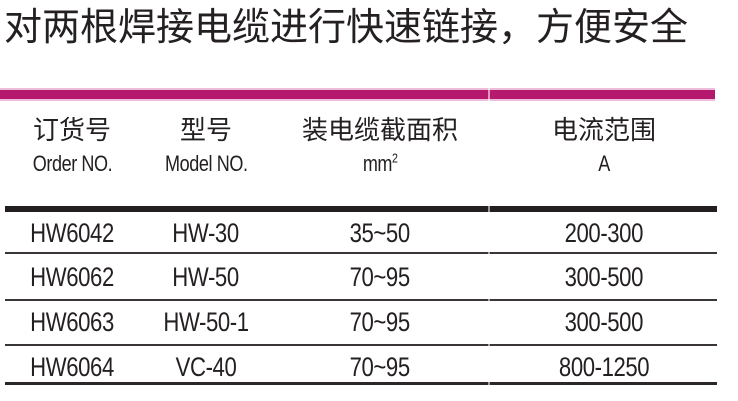 This screenshot has height=401, width=738. What do you see at coordinates (206, 277) in the screenshot?
I see `cell-model-no: HW-50` at bounding box center [206, 277].